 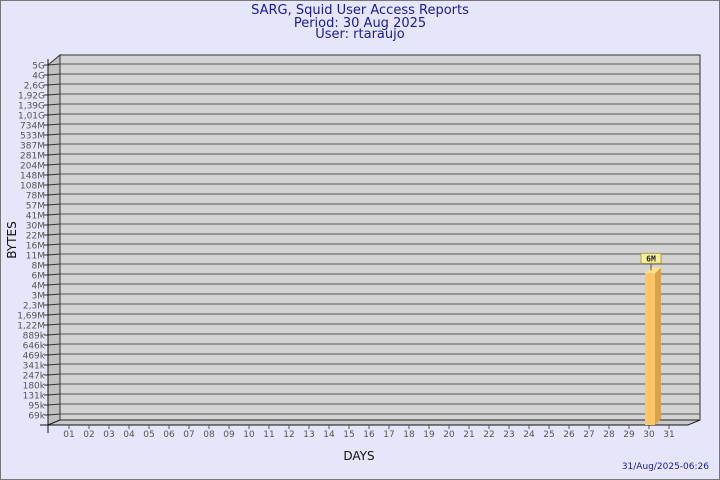 What do you see at coordinates (668, 435) in the screenshot?
I see `x-tick-label: 31` at bounding box center [668, 435].